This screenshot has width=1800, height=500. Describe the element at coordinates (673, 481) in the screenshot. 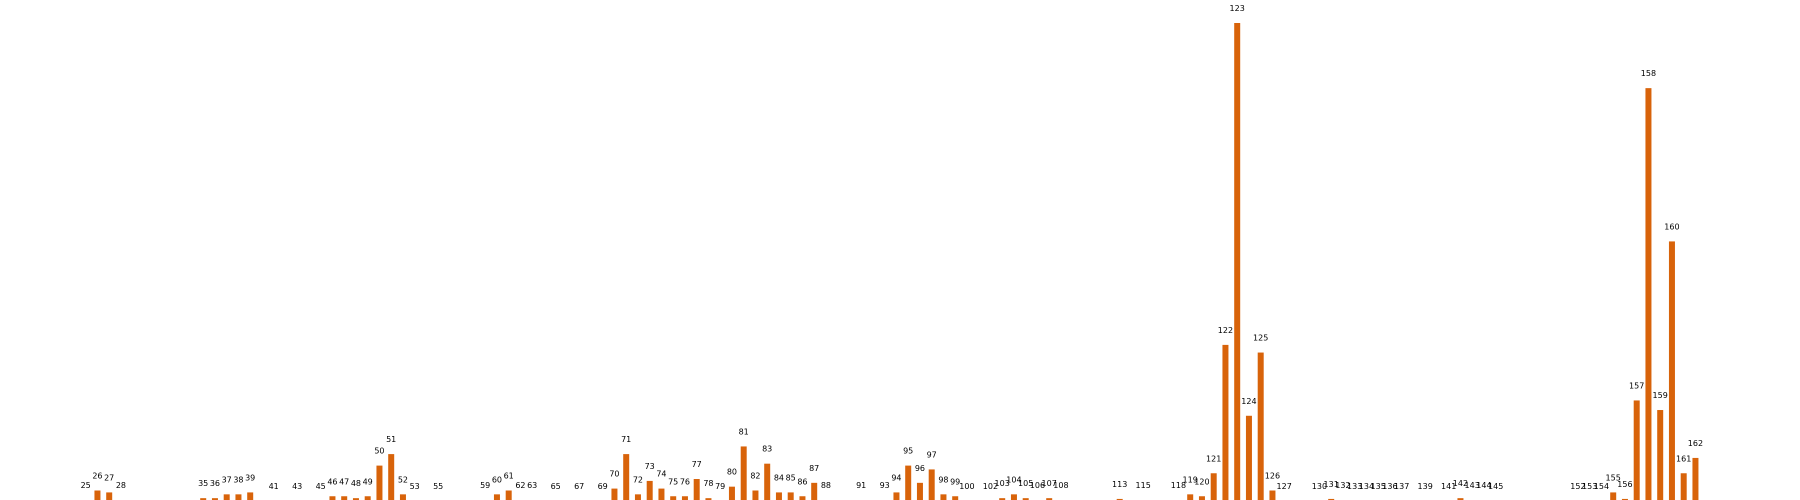

I see `bar-label-75: 75` at that location.